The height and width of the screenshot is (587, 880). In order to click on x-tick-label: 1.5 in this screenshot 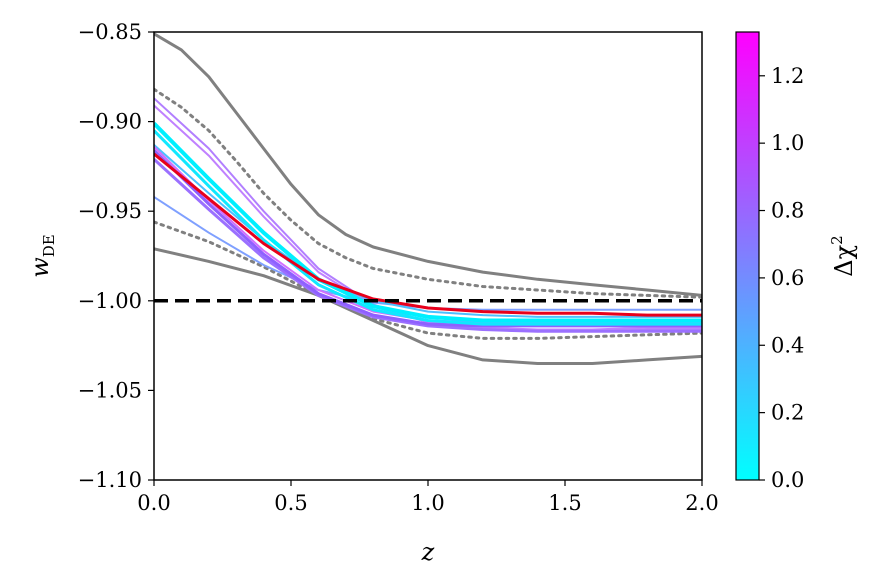, I will do `click(564, 503)`.